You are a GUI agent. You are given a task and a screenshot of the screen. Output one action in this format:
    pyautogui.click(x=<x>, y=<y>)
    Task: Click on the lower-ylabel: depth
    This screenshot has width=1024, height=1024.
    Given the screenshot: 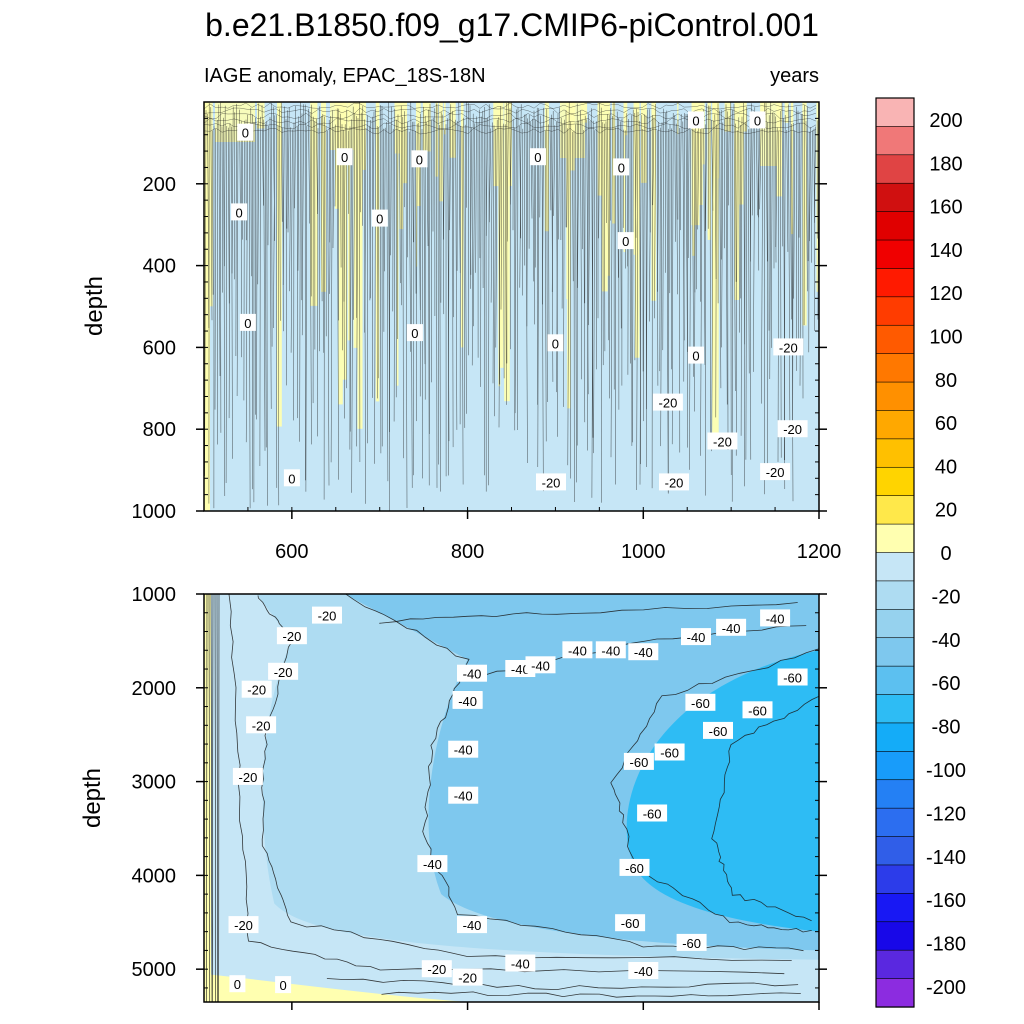 What is the action you would take?
    pyautogui.click(x=92, y=798)
    